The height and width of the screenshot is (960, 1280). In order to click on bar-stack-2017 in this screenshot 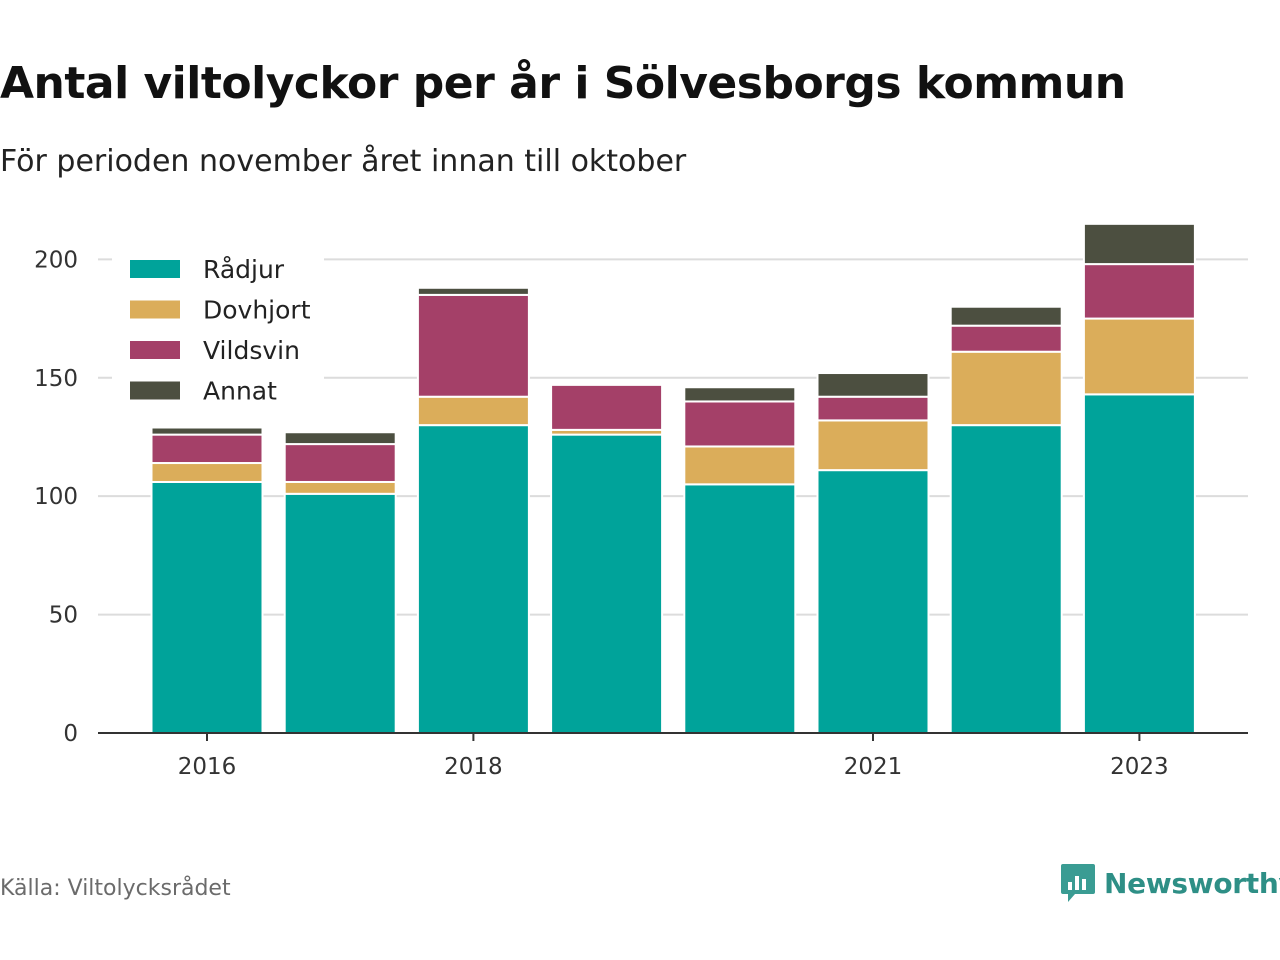, I will do `click(340, 582)`.